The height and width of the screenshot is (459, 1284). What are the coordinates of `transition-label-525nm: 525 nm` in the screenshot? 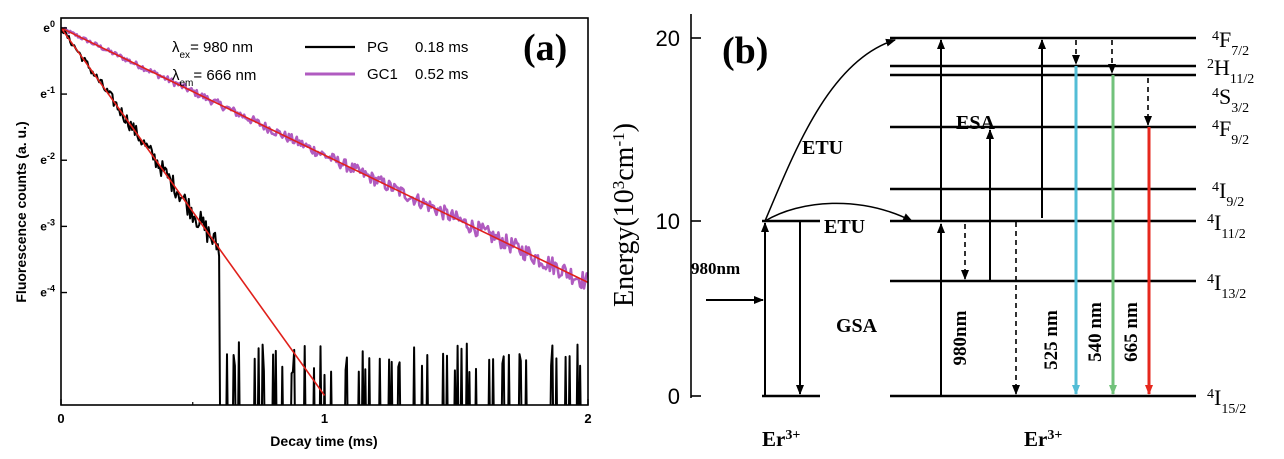 It's located at (1051, 340).